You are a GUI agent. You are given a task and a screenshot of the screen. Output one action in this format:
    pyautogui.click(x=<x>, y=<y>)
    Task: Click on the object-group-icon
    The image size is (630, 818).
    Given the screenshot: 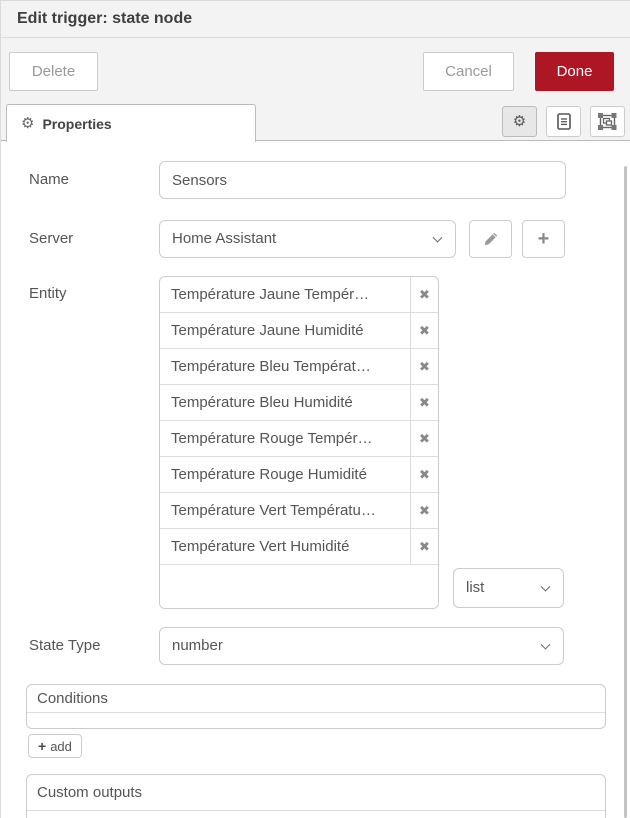 What is the action you would take?
    pyautogui.click(x=607, y=121)
    